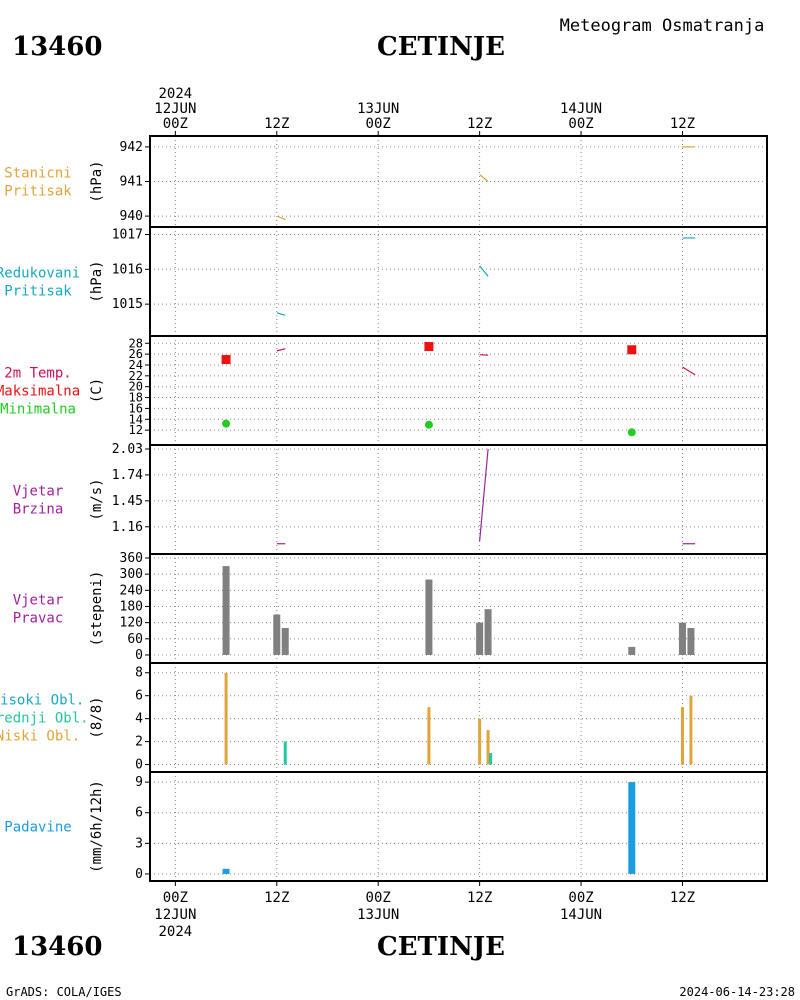  What do you see at coordinates (57, 47) in the screenshot?
I see `station-id-top: 13460` at bounding box center [57, 47].